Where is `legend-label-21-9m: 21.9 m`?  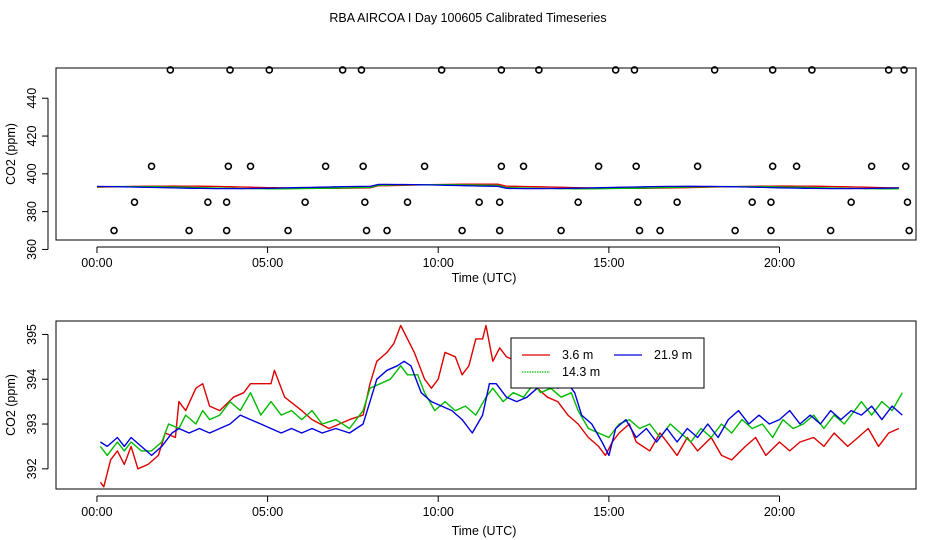
legend-label-21-9m: 21.9 m is located at coordinates (673, 355).